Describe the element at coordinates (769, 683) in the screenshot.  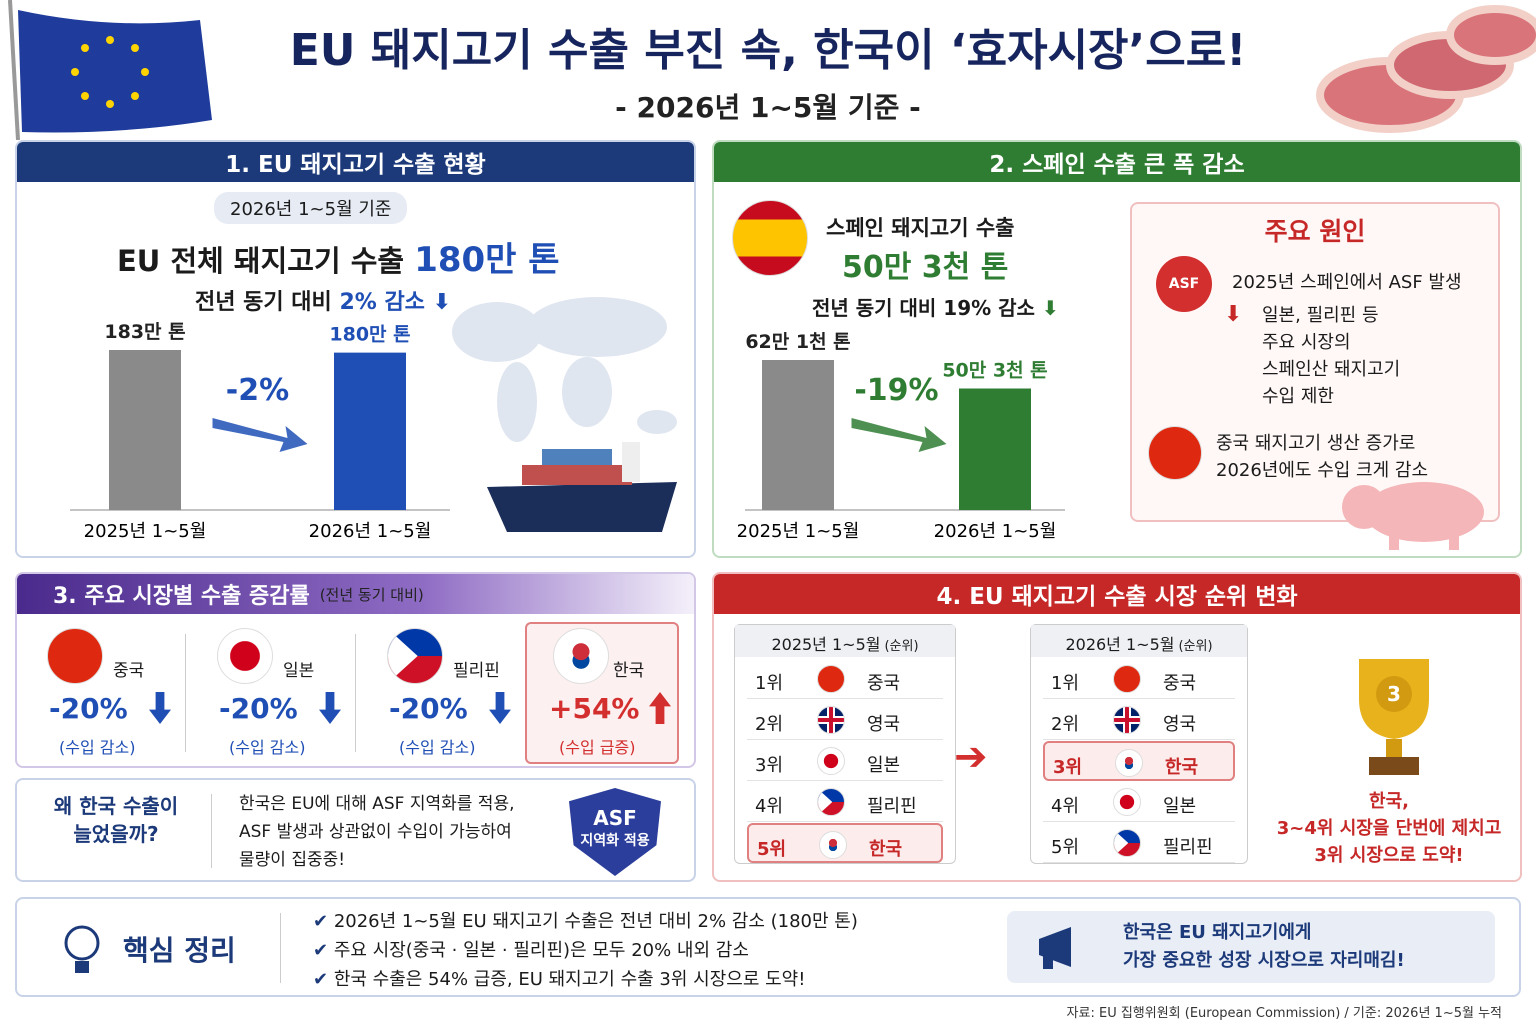
I see `rank: 1위` at that location.